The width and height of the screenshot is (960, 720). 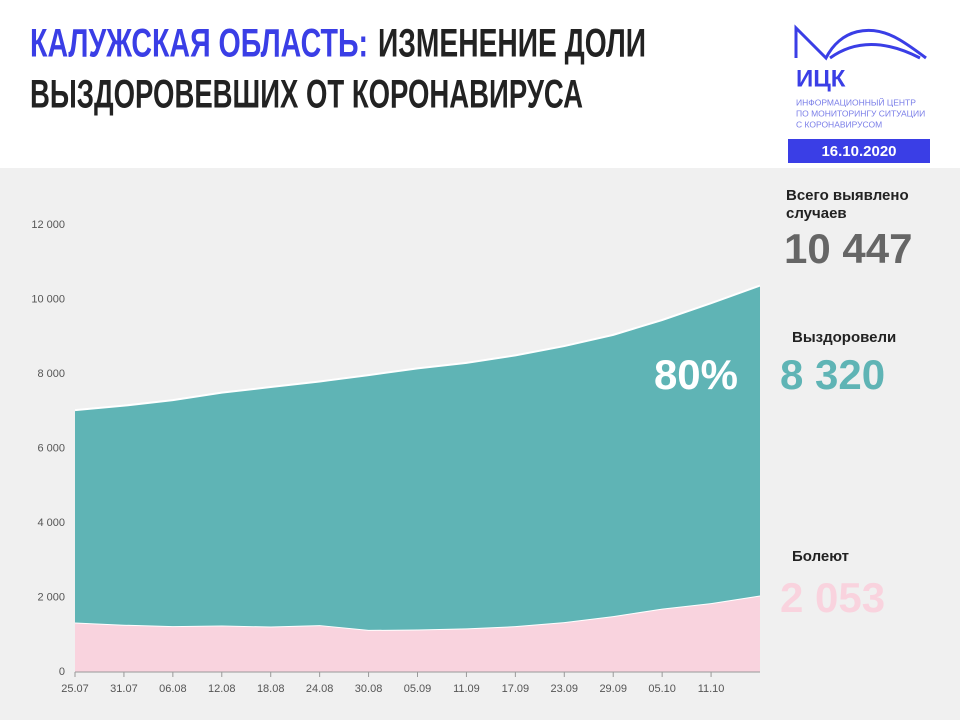 What do you see at coordinates (173, 689) in the screenshot?
I see `x-tick-label: 06.08` at bounding box center [173, 689].